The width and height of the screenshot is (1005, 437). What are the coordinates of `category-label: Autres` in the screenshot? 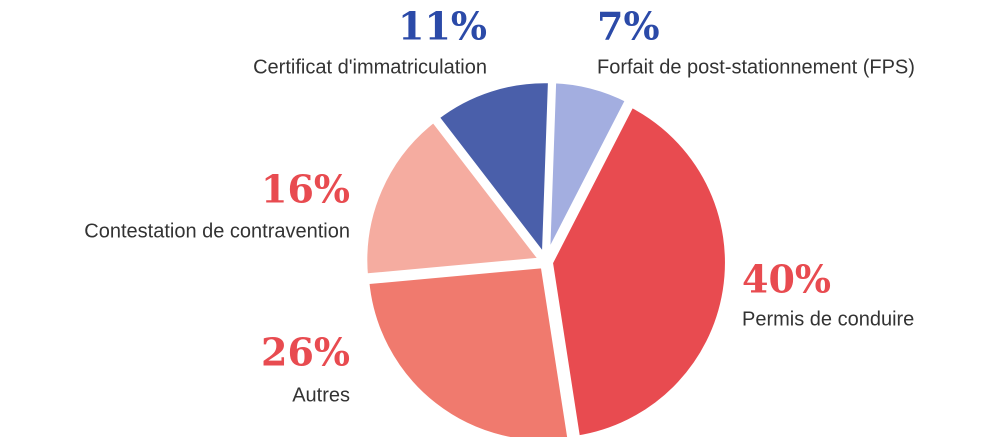 It's located at (321, 395).